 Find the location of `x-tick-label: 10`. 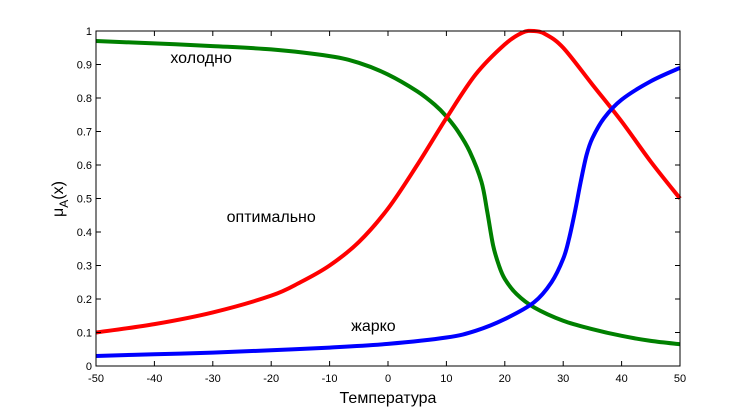

x-tick-label: 10 is located at coordinates (446, 379).